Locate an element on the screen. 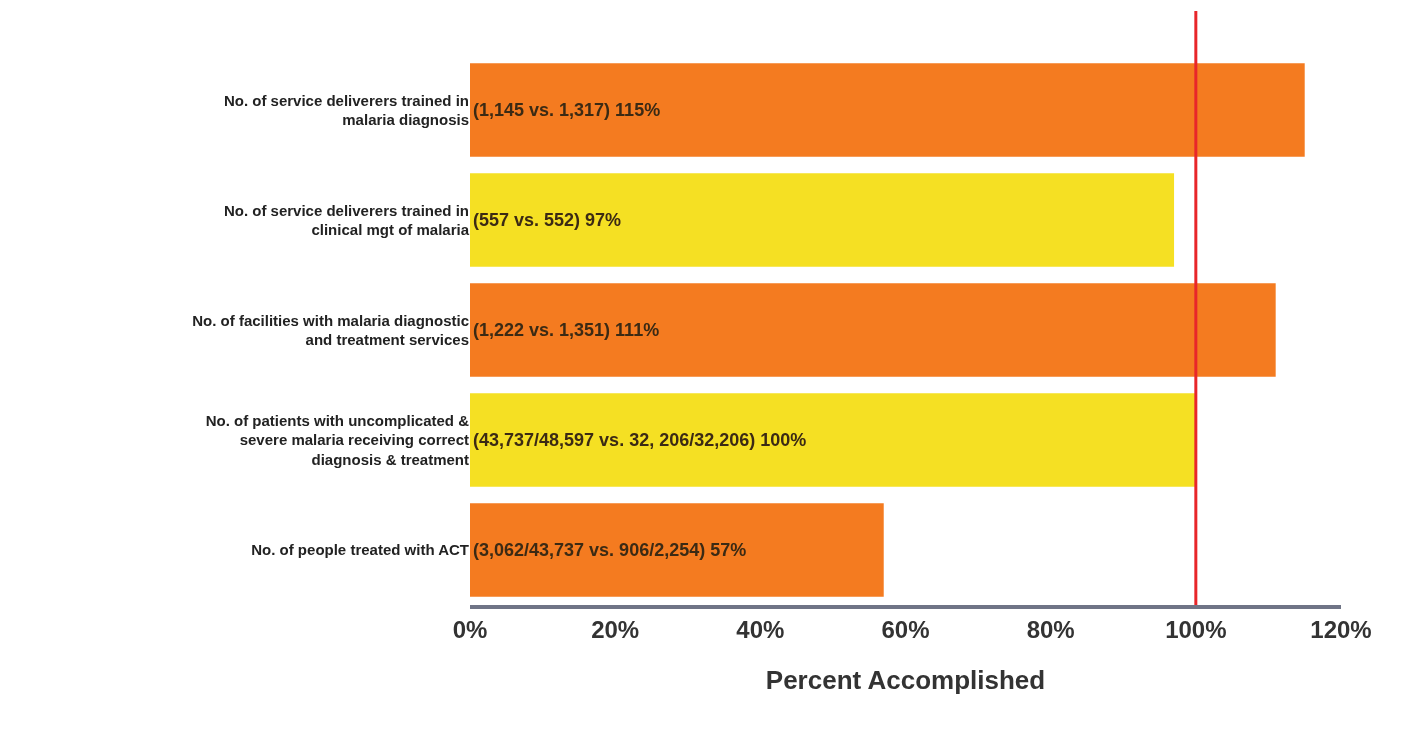 Image resolution: width=1401 pixels, height=755 pixels. y-tick-label: No. of facilities with malaria diagnostic and treatment services is located at coordinates (330, 329).